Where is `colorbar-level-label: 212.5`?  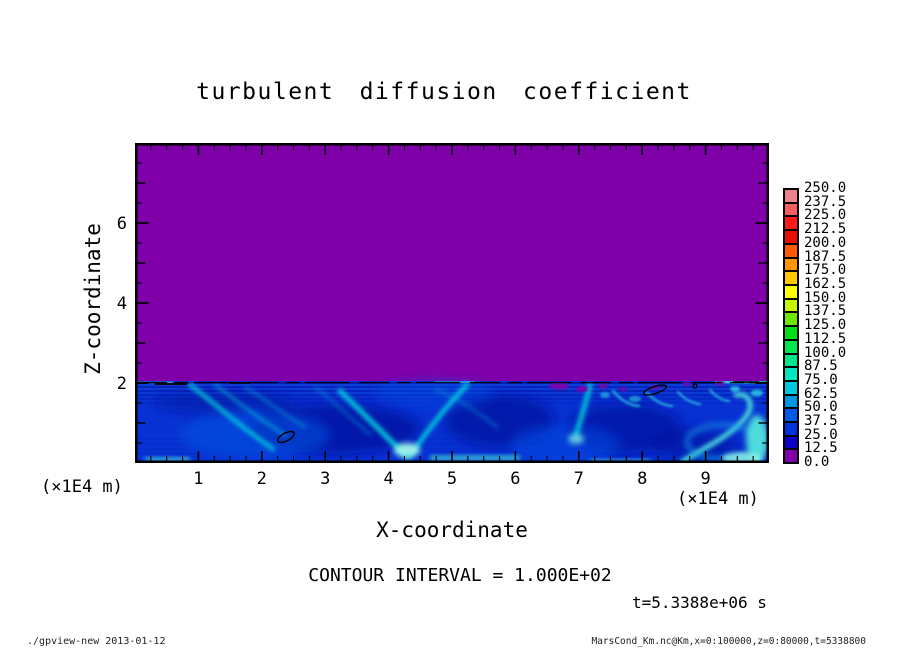
colorbar-level-label: 212.5 is located at coordinates (825, 229).